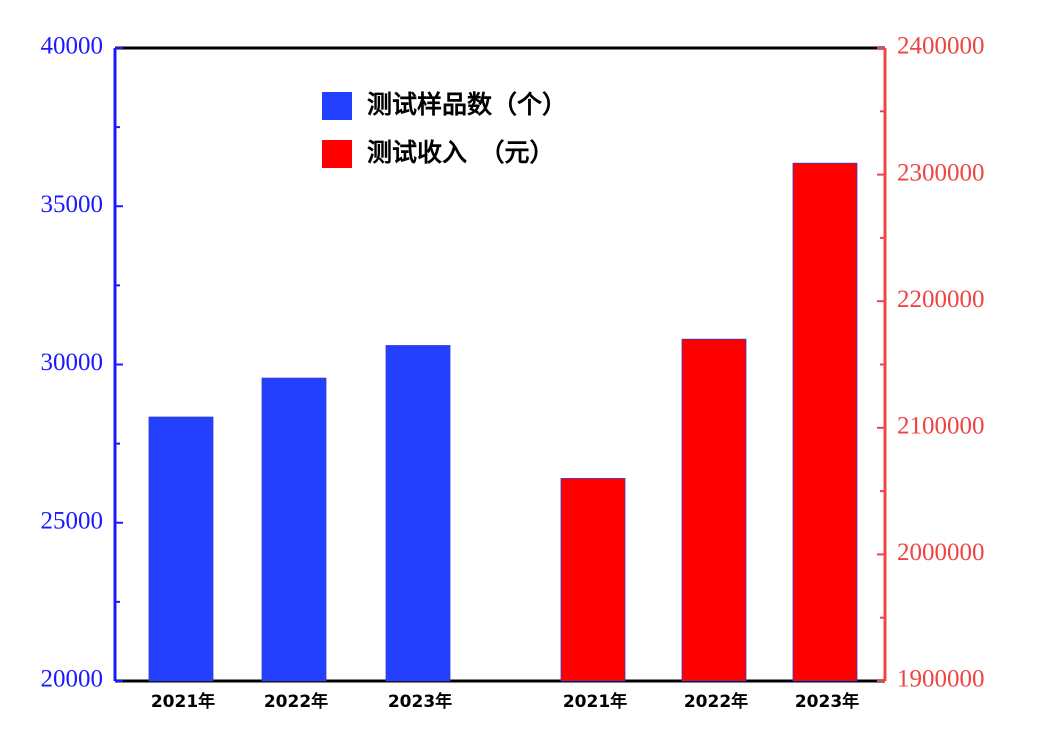 This screenshot has width=1039, height=732. I want to click on y2-tick-label: 2300000, so click(941, 172).